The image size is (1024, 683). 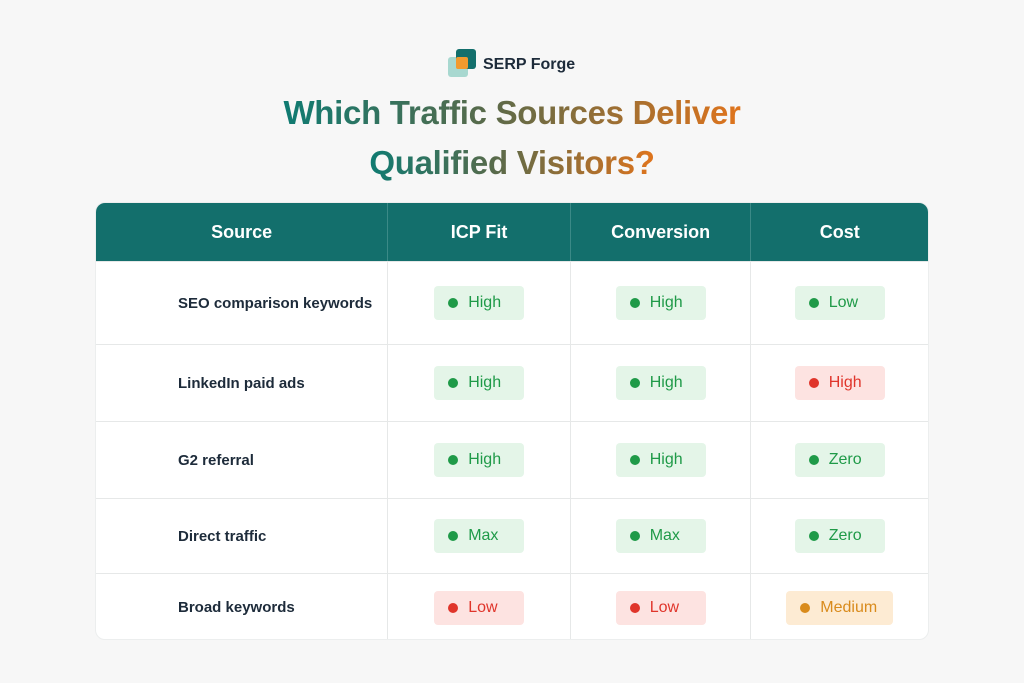 What do you see at coordinates (839, 231) in the screenshot?
I see `header-cell: Cost` at bounding box center [839, 231].